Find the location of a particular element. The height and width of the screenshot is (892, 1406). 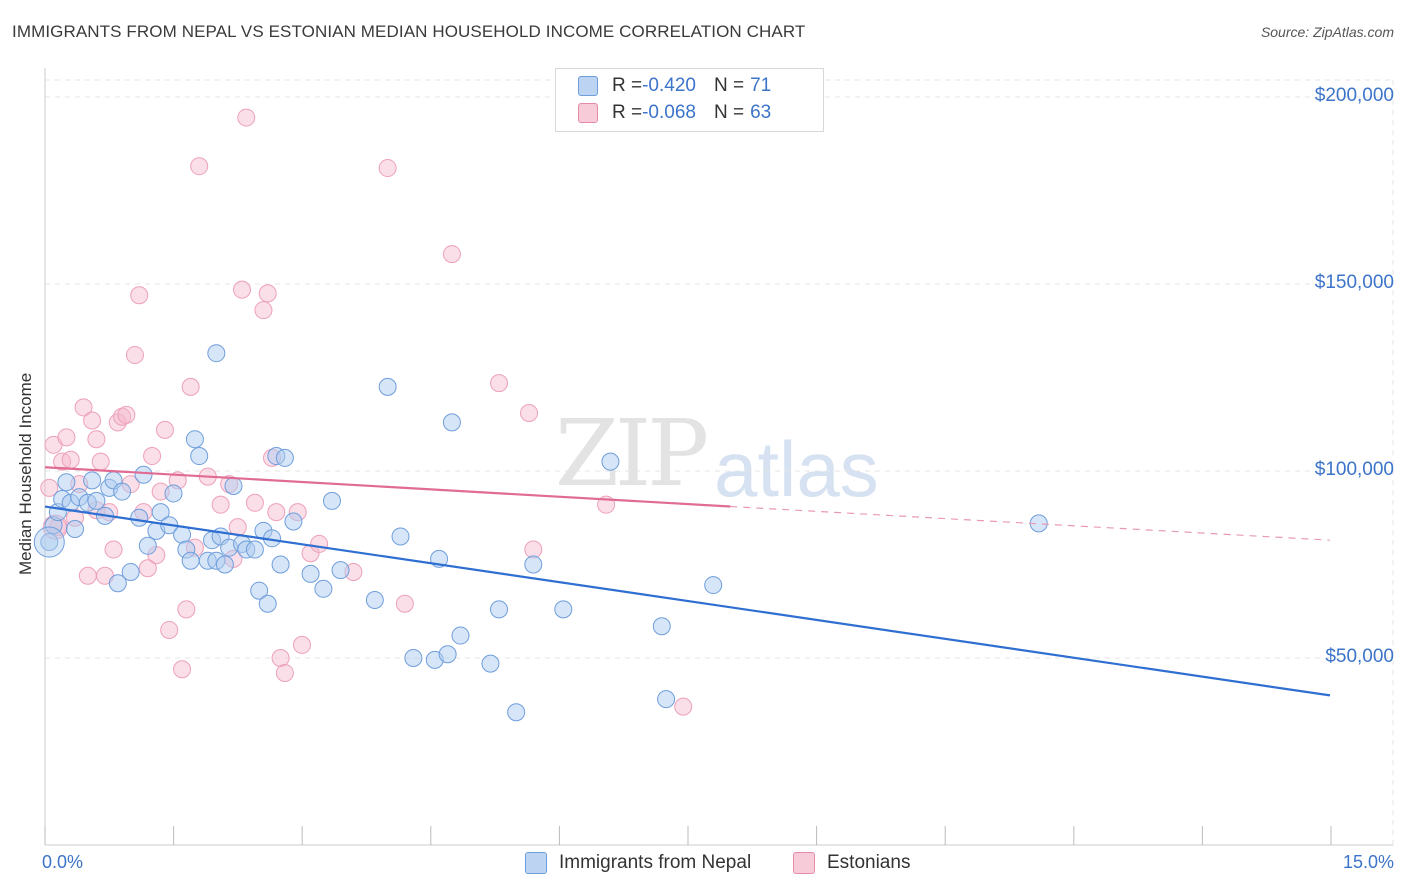

legend-r-value: -0.068 is located at coordinates (669, 112).